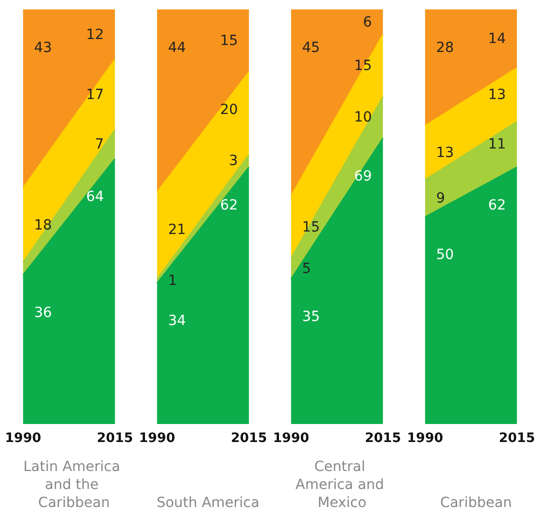 This screenshot has height=519, width=542. What do you see at coordinates (445, 48) in the screenshot?
I see `data-label: 28` at bounding box center [445, 48].